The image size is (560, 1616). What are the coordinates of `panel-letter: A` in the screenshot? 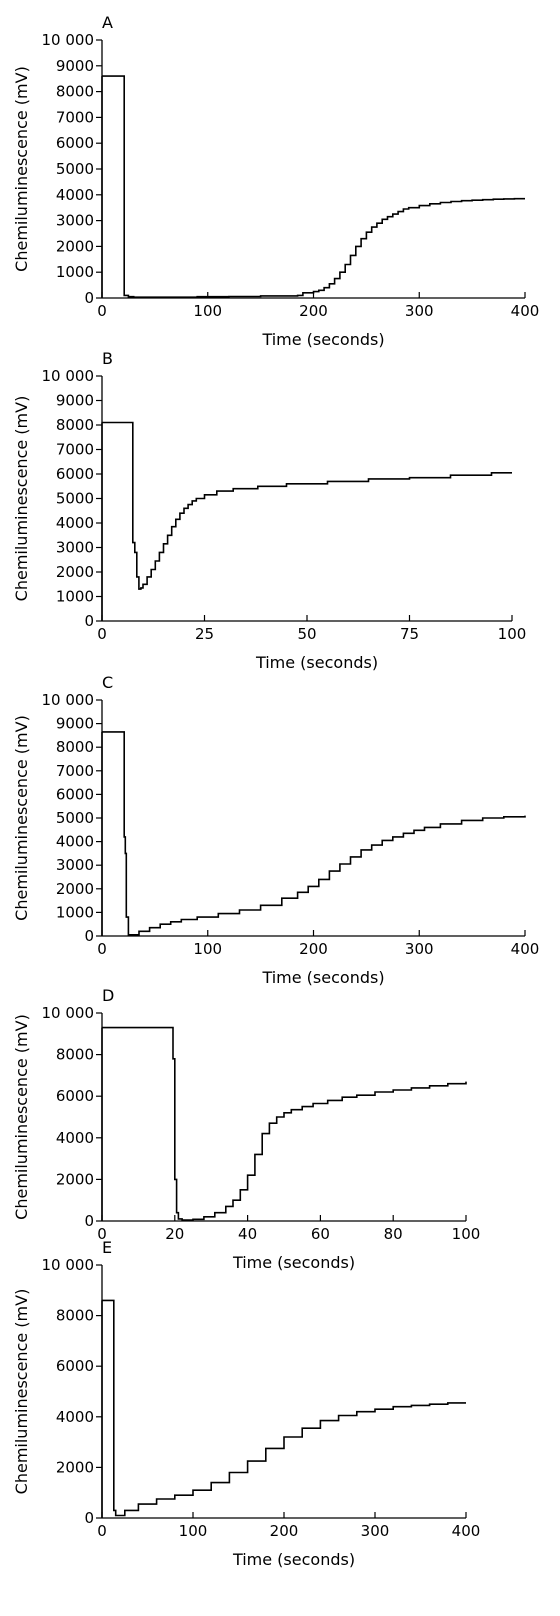 It's located at (107, 22).